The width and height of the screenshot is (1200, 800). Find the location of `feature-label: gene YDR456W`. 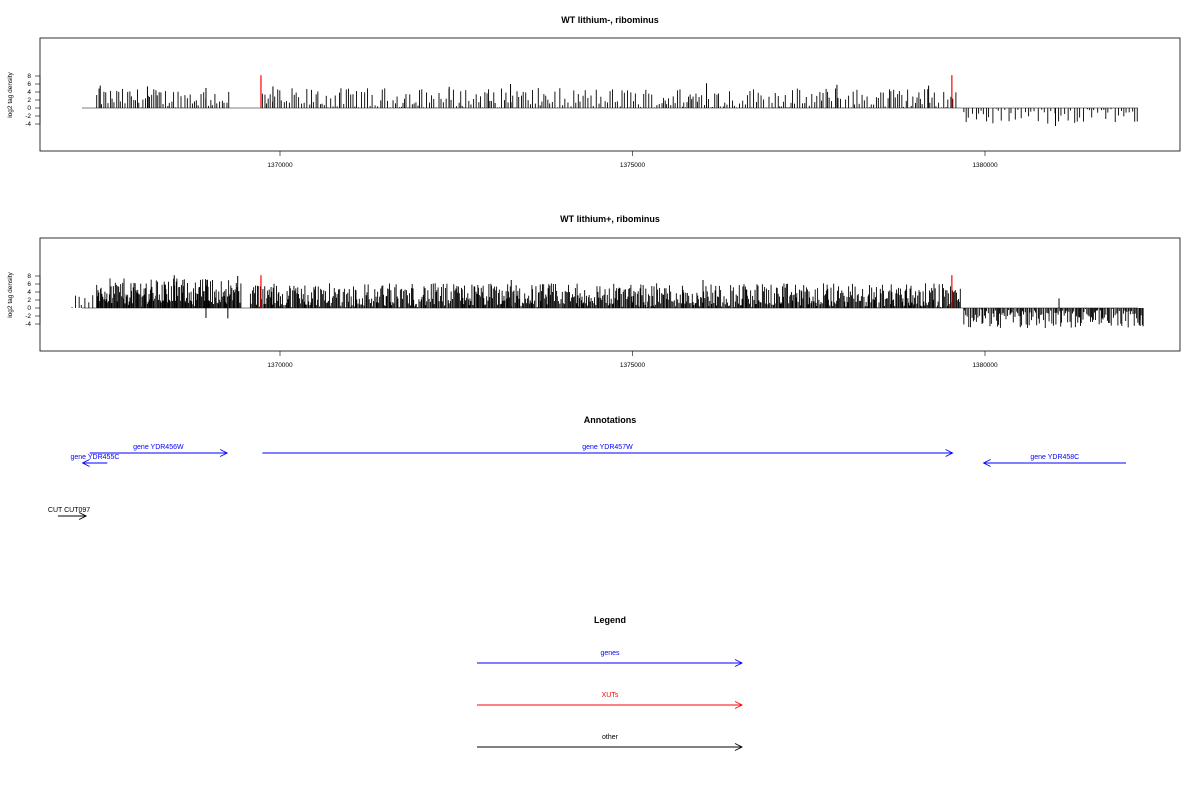

feature-label: gene YDR456W is located at coordinates (158, 447).